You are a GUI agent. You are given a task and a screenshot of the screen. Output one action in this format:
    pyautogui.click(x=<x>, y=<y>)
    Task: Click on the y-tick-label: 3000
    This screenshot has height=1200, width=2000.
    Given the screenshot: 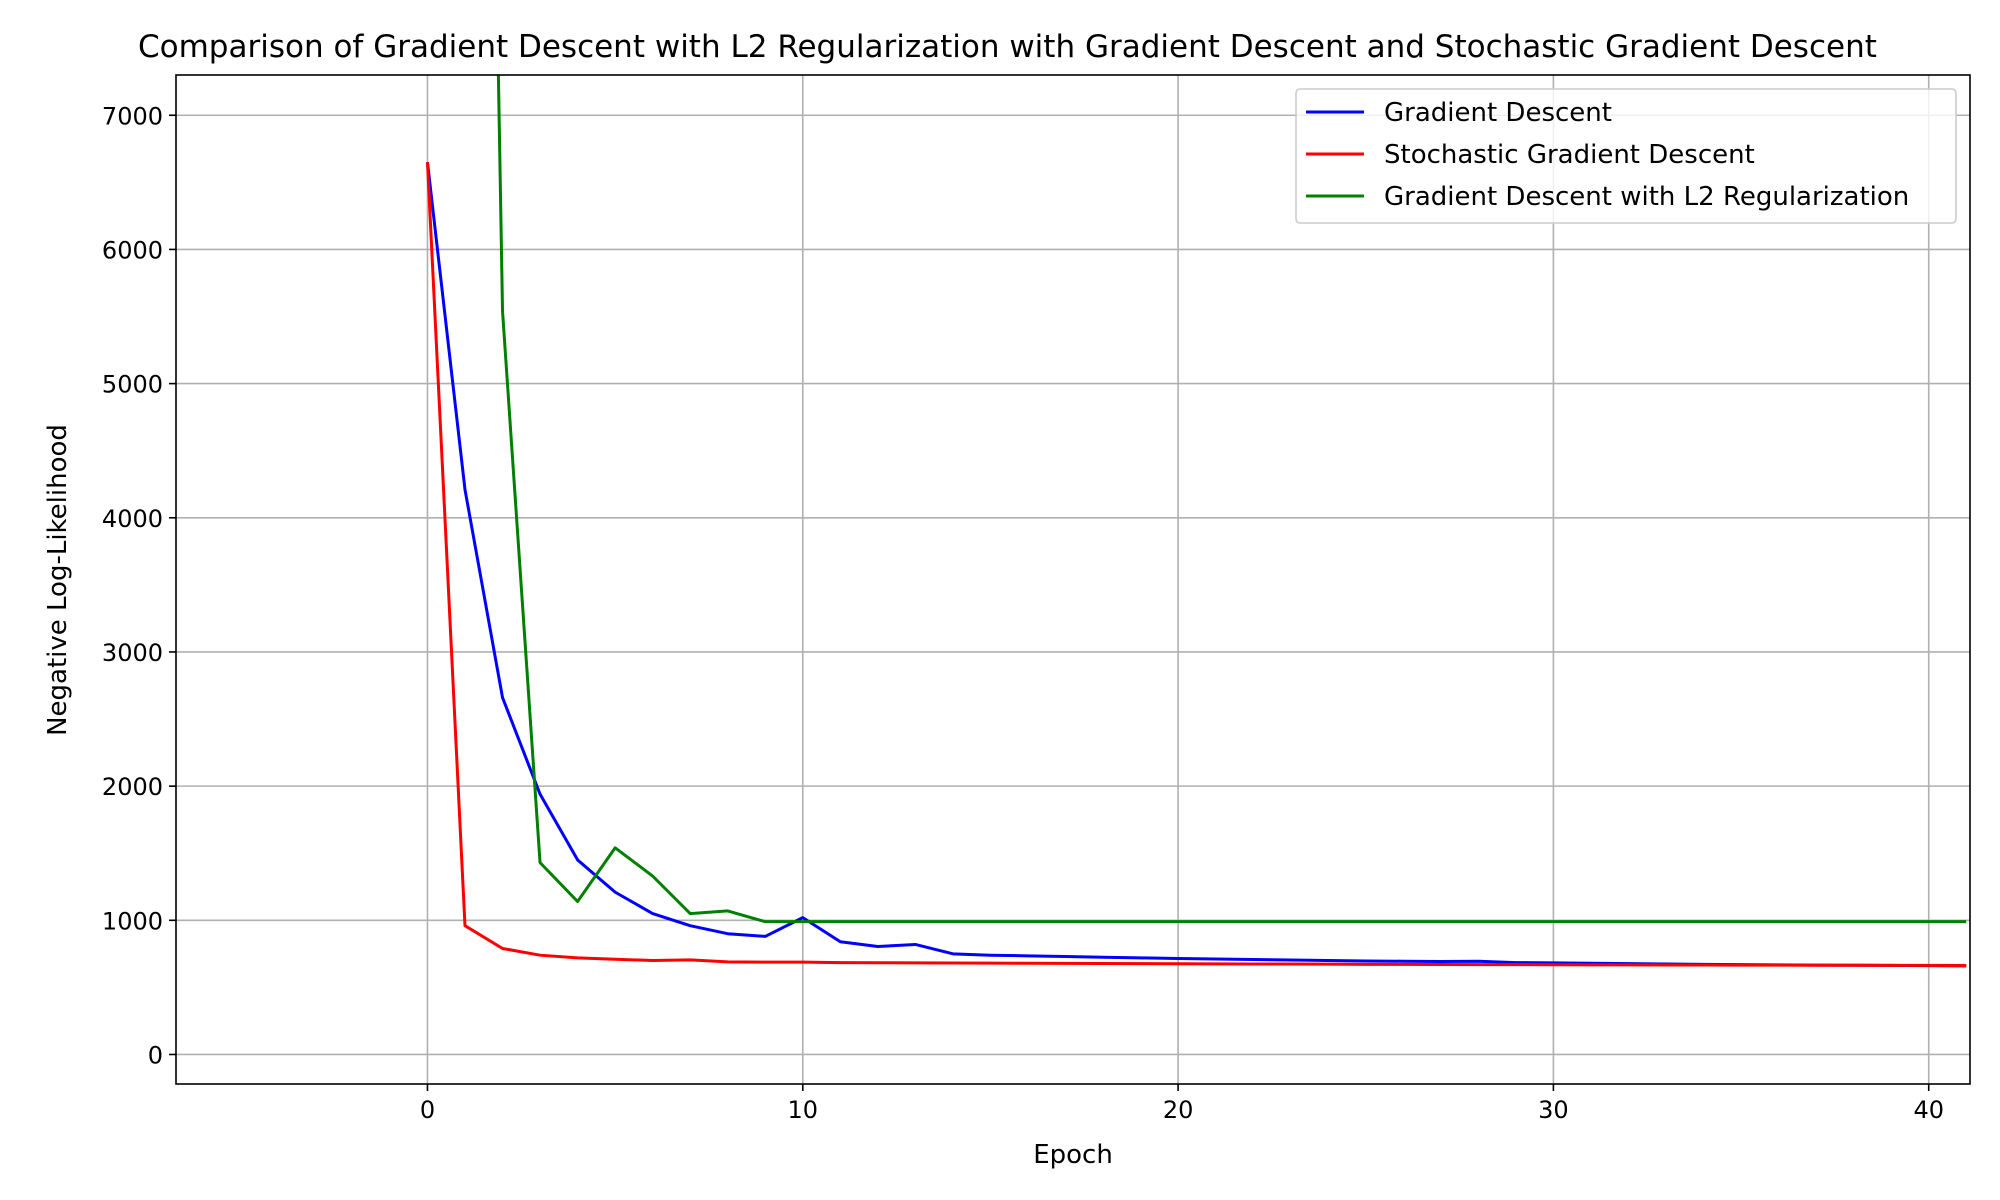 What is the action you would take?
    pyautogui.click(x=132, y=653)
    